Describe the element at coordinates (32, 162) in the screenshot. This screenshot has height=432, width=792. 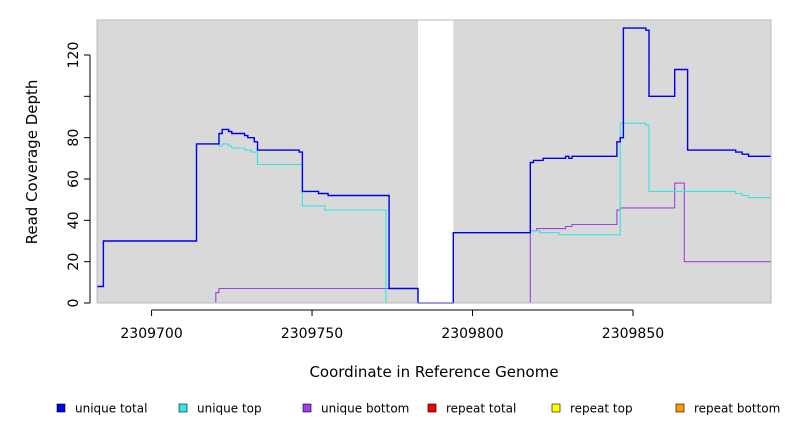
I see `y-axis-title: Read Coverage Depth` at that location.